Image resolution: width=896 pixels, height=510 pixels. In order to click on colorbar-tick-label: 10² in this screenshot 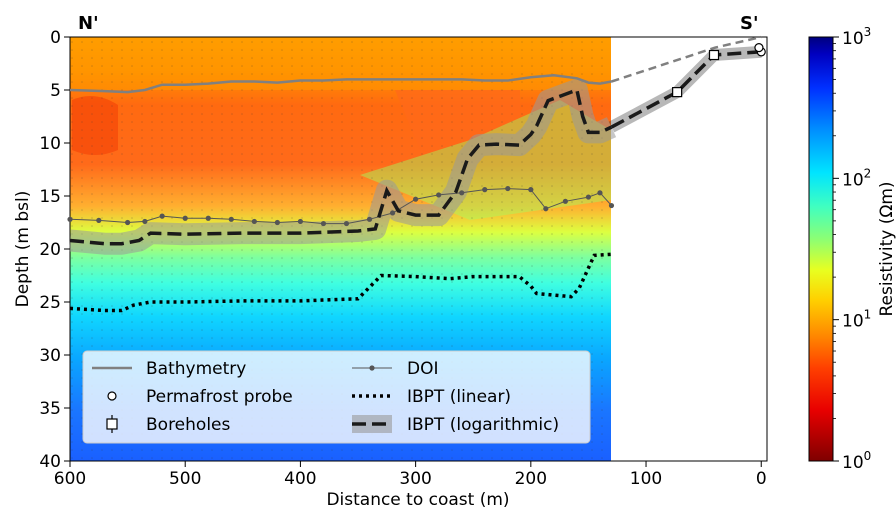, I will do `click(856, 178)`.